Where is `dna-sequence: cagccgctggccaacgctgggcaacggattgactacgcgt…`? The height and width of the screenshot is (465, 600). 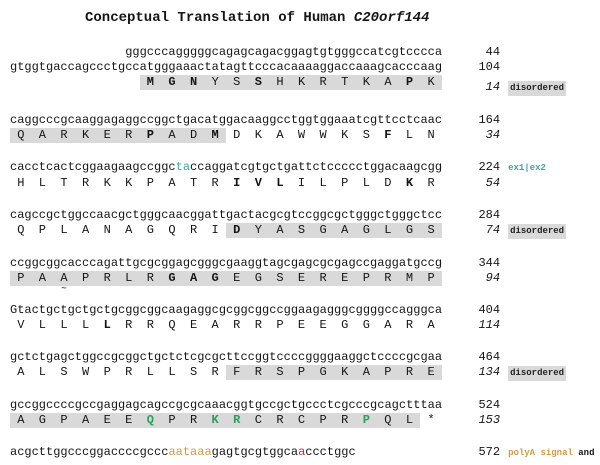
dna-sequence: cagccgctggccaacgctgggcaacggattgactacgcgt… is located at coordinates (226, 215).